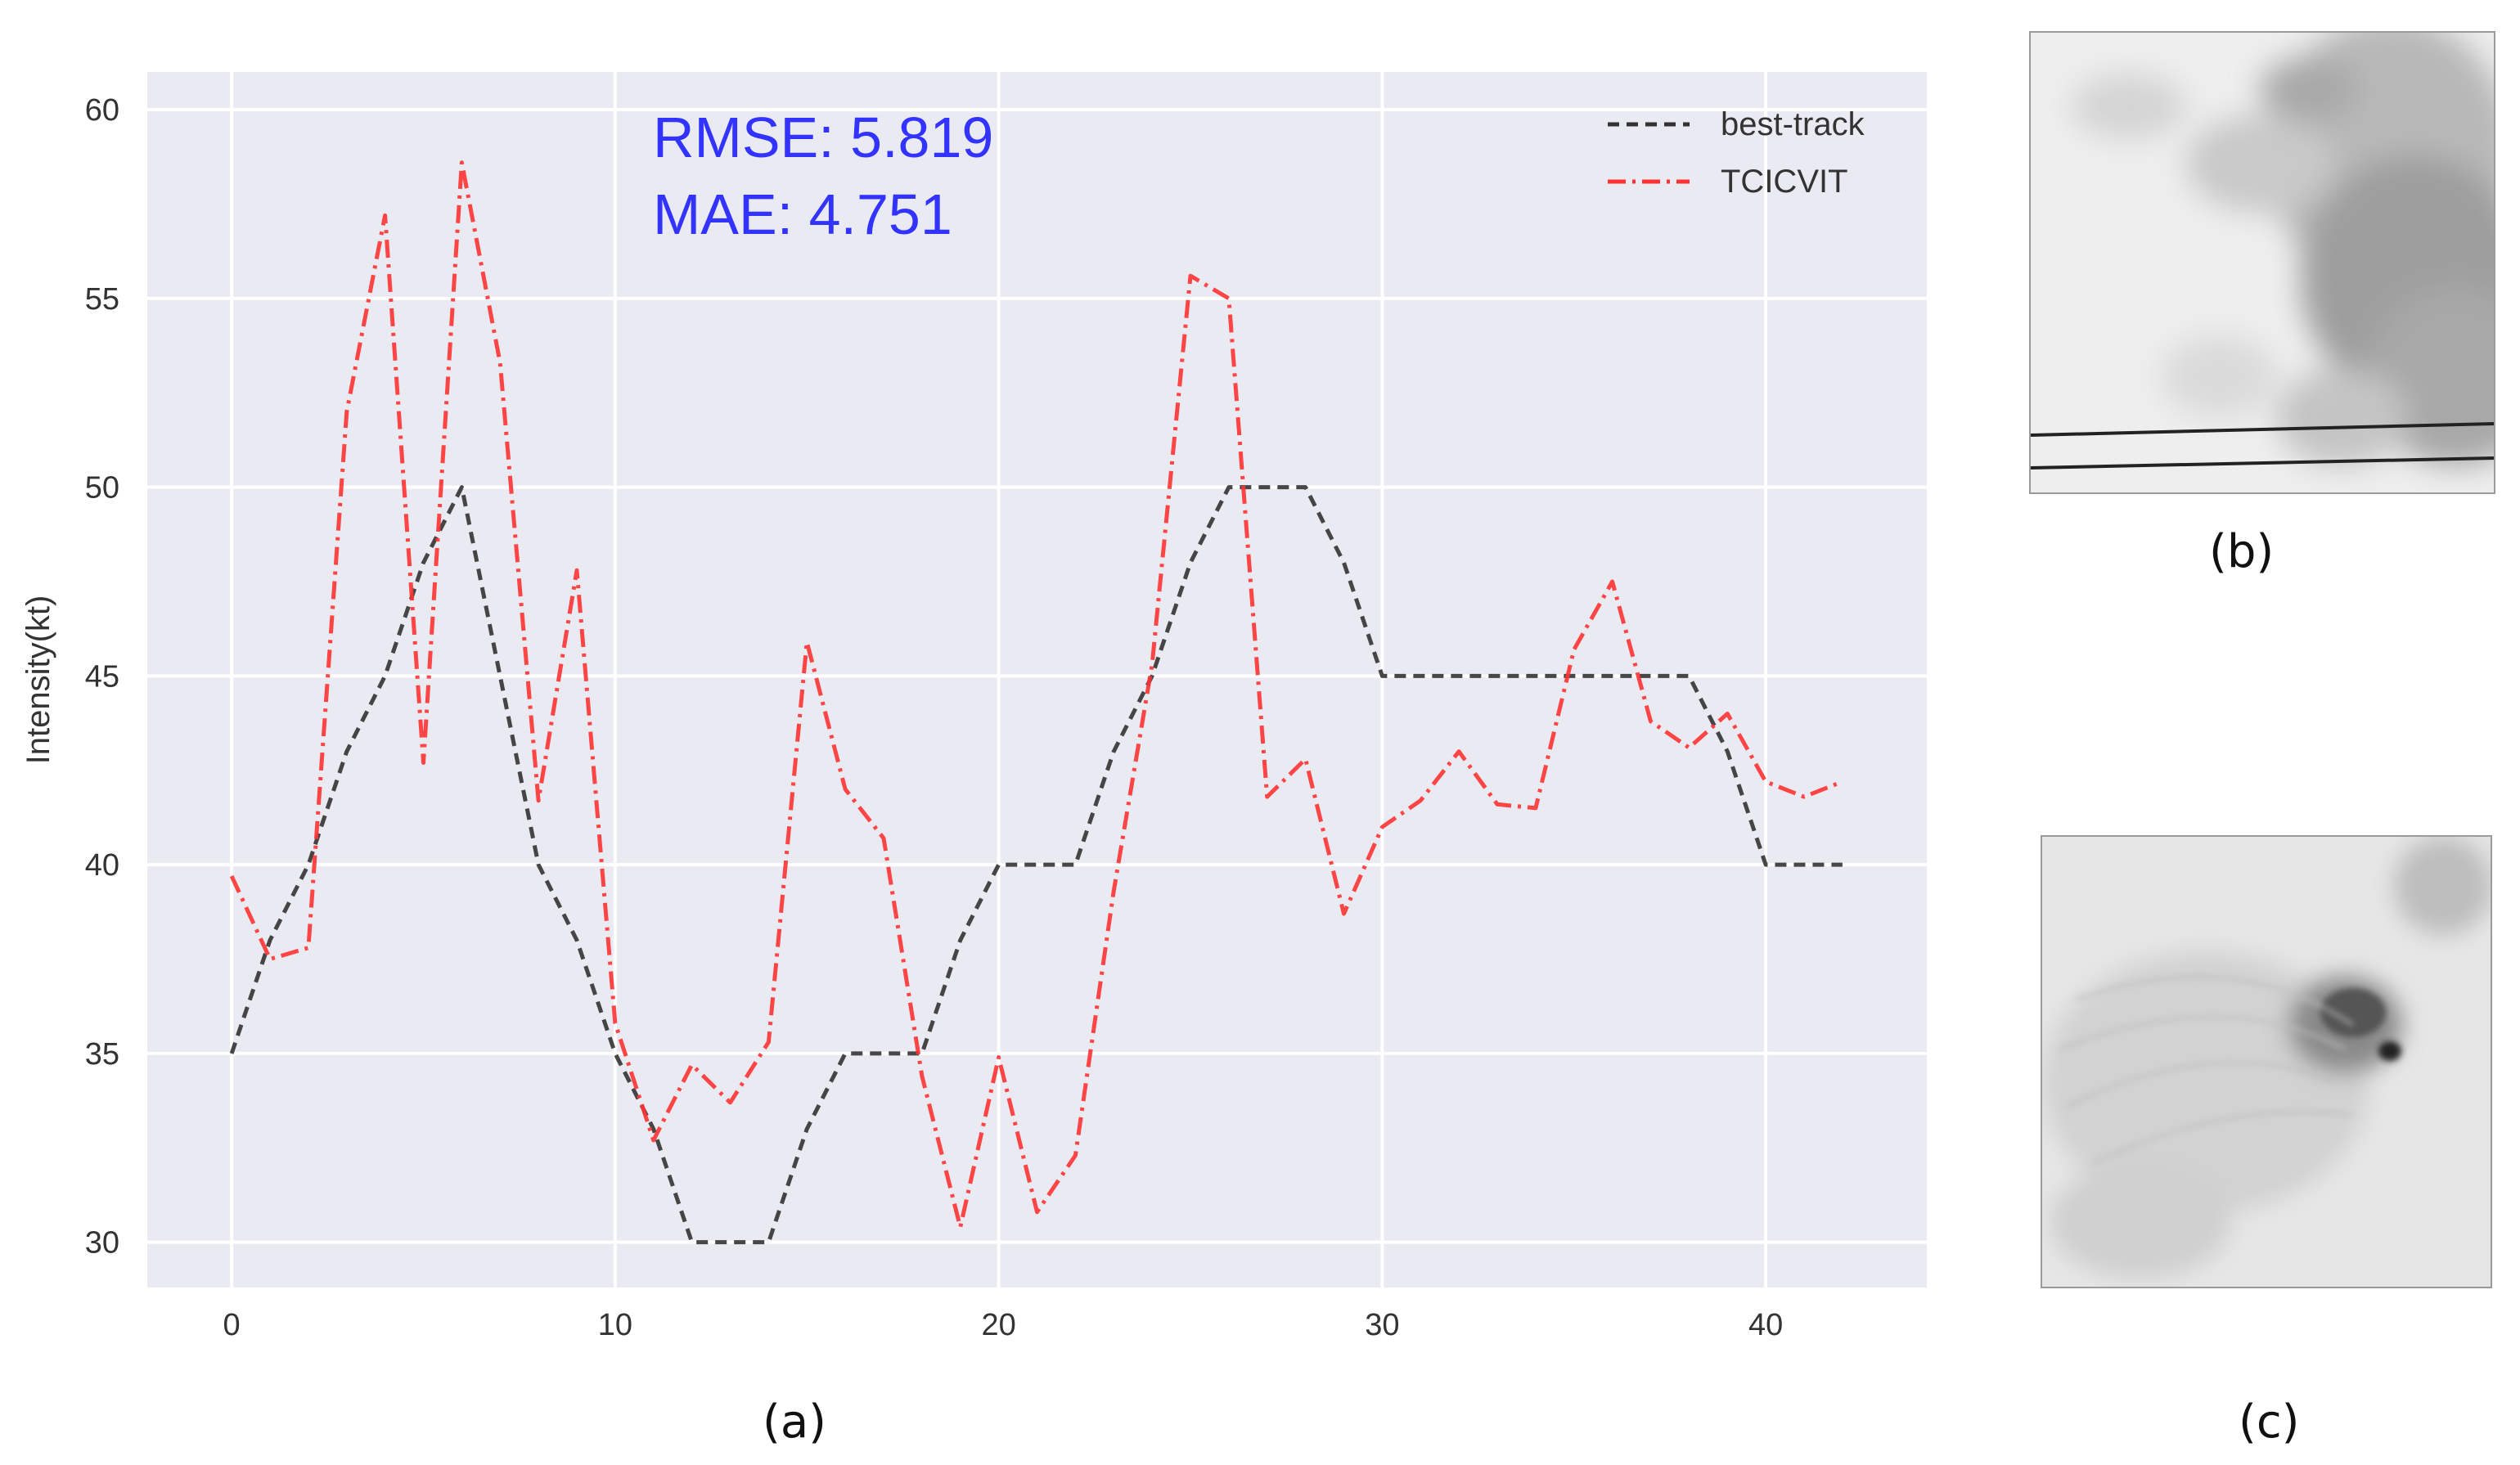 This screenshot has width=2520, height=1465. I want to click on legend-best-track-label: best-track, so click(1793, 124).